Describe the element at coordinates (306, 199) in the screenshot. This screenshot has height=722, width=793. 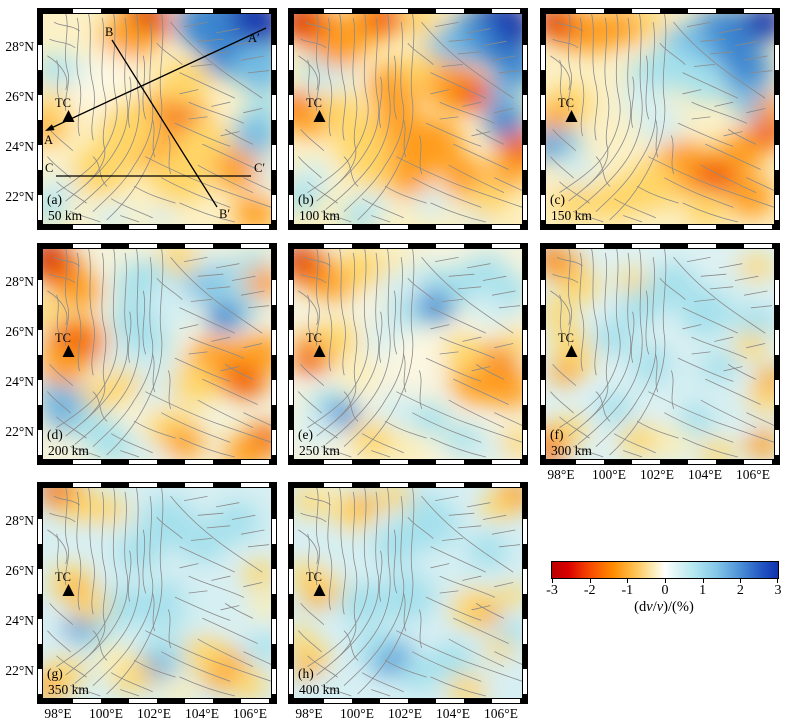
I see `panel-letter: (b)` at that location.